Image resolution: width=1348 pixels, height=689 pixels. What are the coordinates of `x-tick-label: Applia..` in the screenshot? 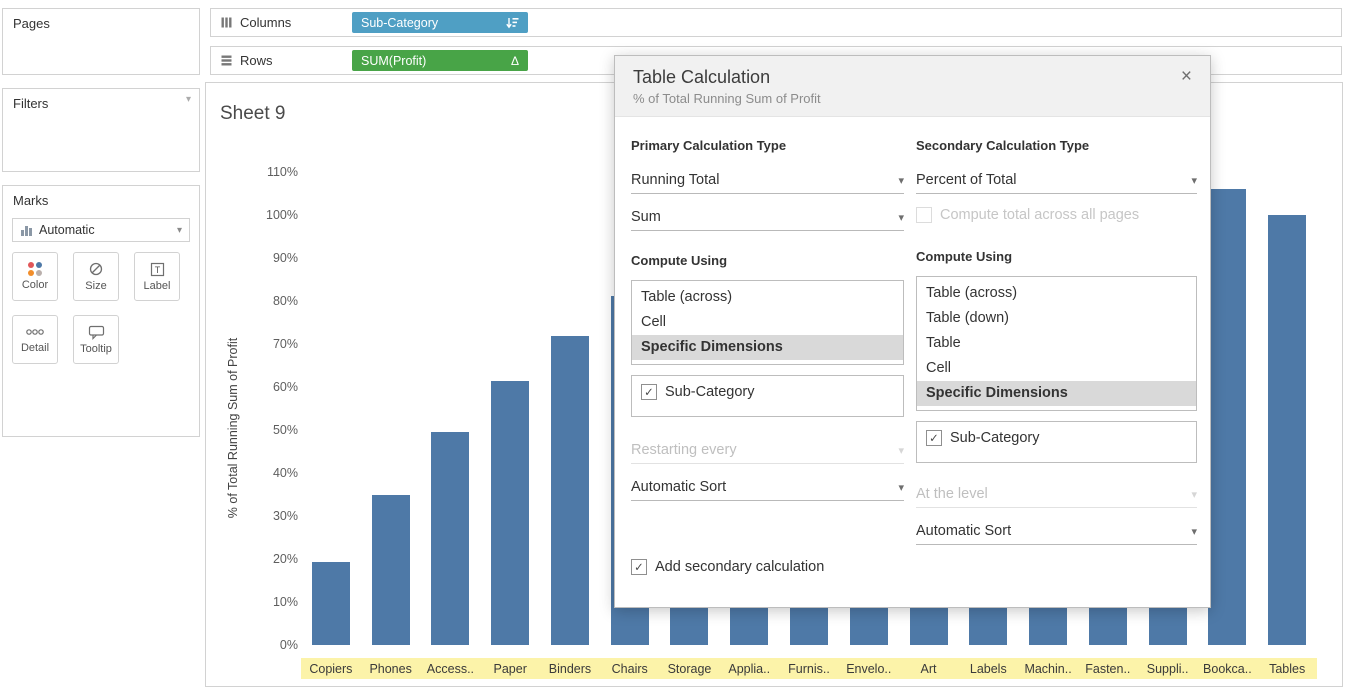 It's located at (749, 668).